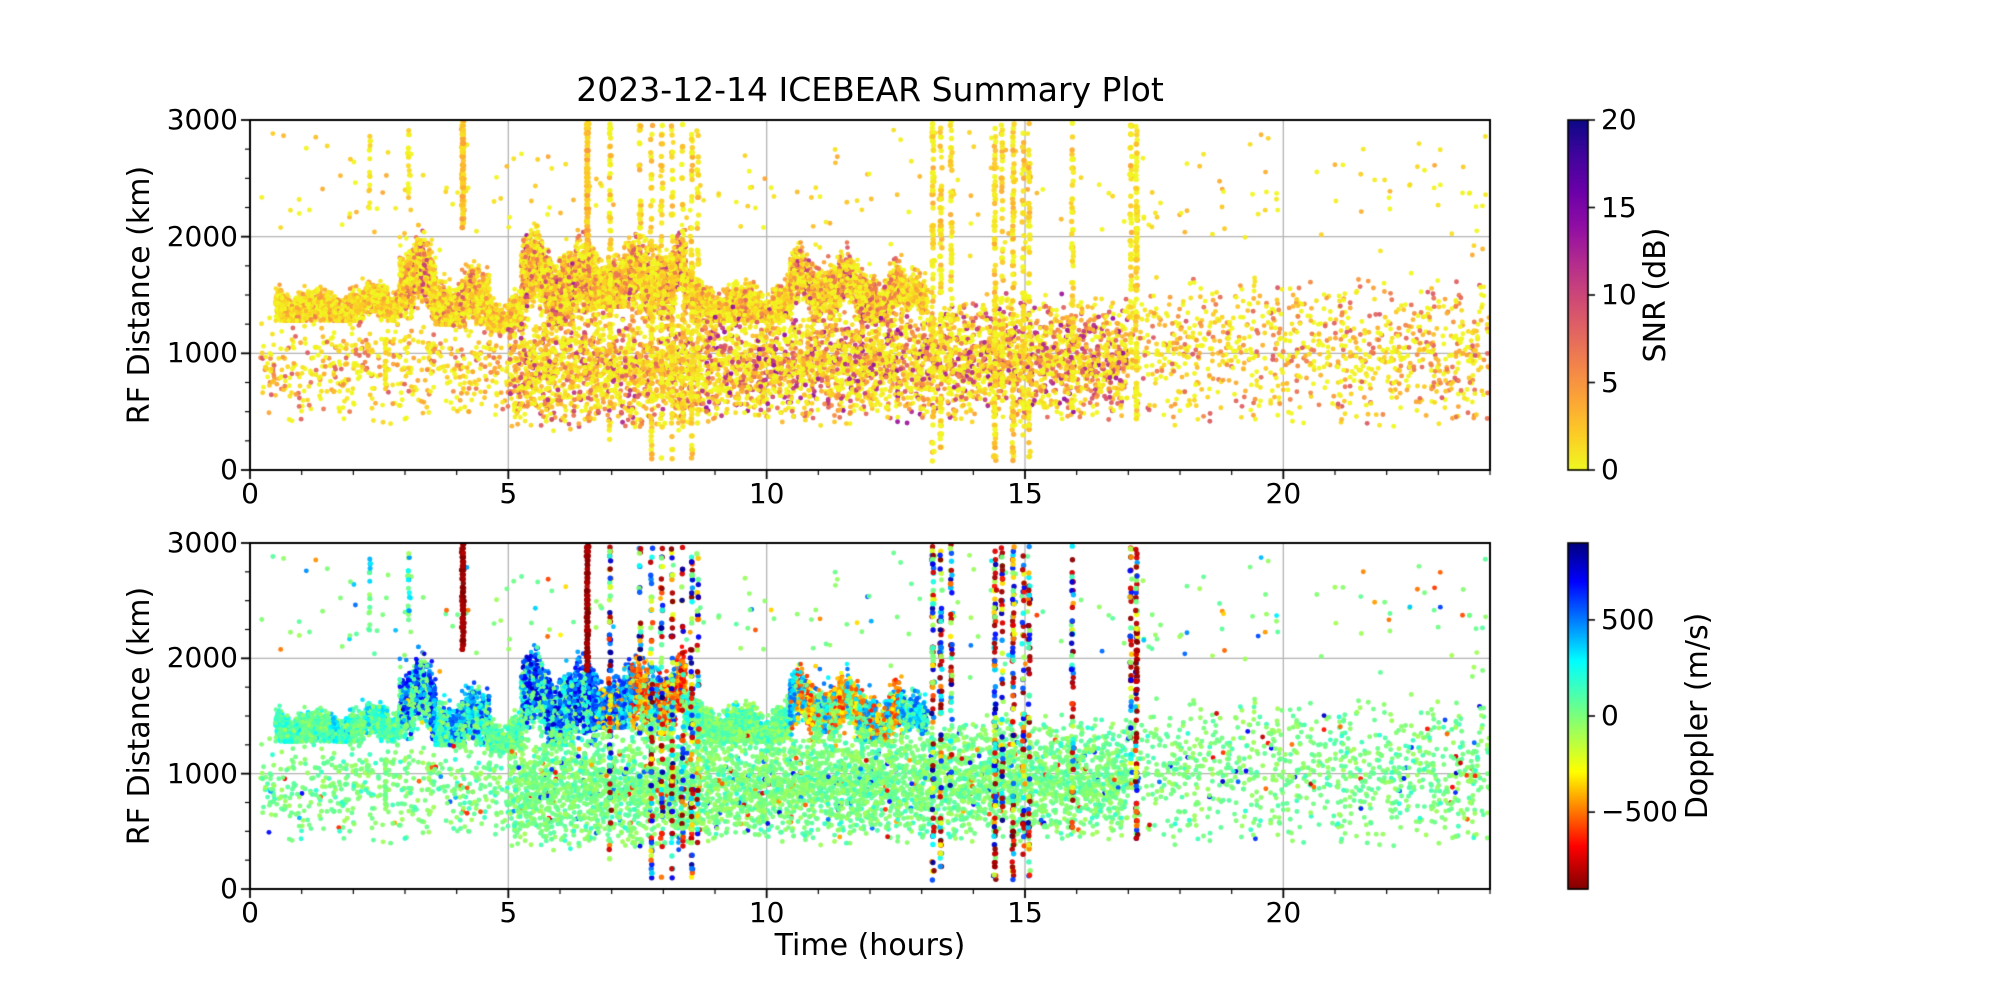  Describe the element at coordinates (870, 945) in the screenshot. I see `x-axis-label: Time (hours)` at that location.